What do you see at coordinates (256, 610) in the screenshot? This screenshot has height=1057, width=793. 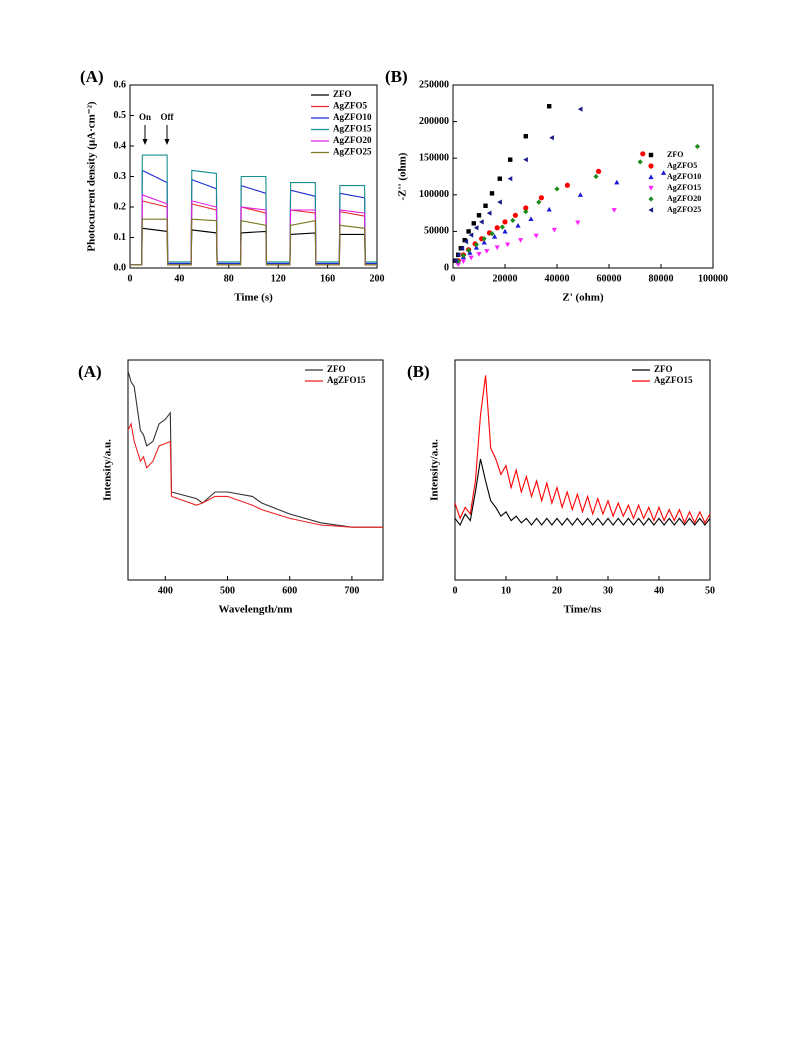 I see `x-axis-label: Wavelength/nm` at bounding box center [256, 610].